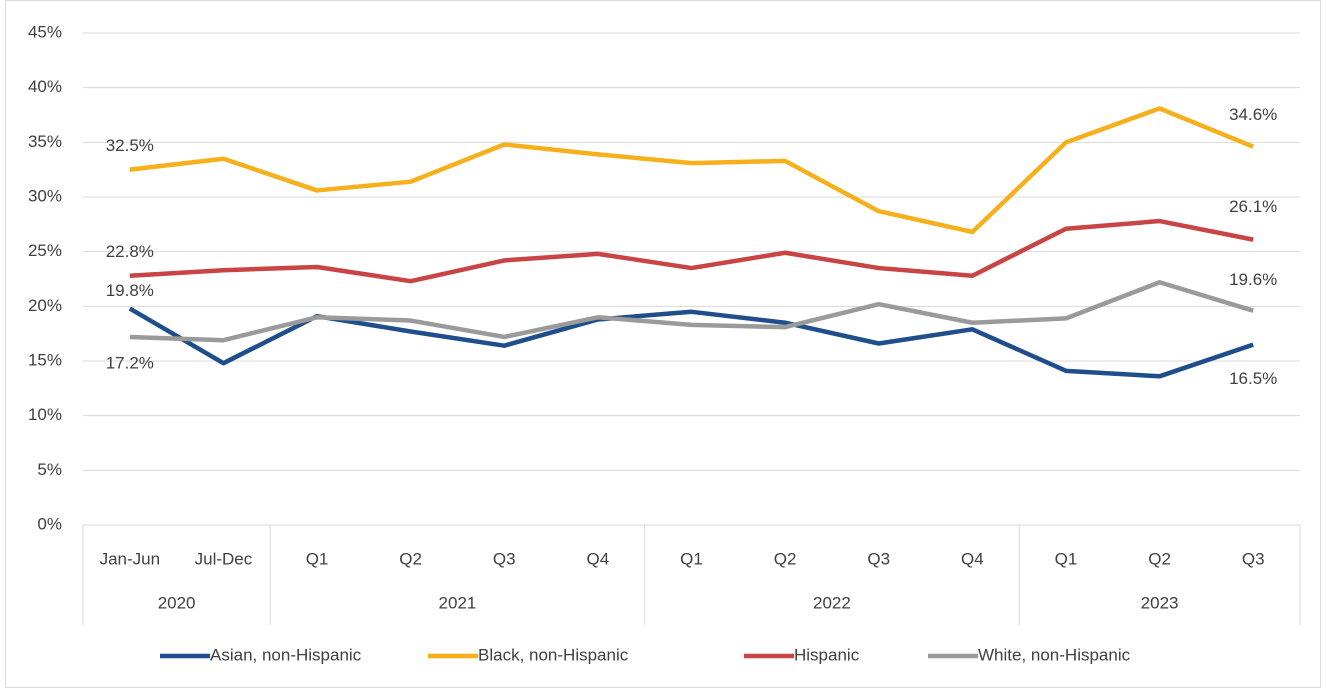 This screenshot has width=1330, height=690. Describe the element at coordinates (45, 414) in the screenshot. I see `y-tick-label: 10%` at that location.